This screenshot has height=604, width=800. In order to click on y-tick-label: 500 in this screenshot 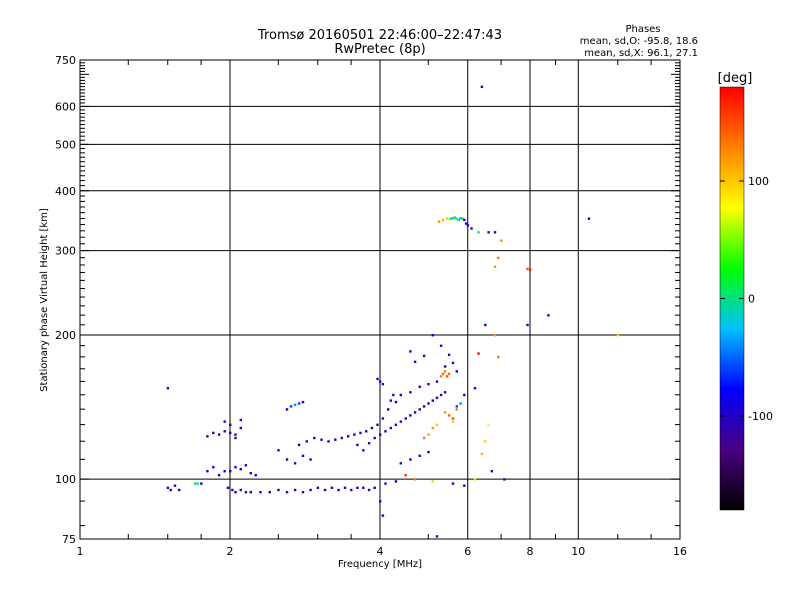, I will do `click(65, 144)`.